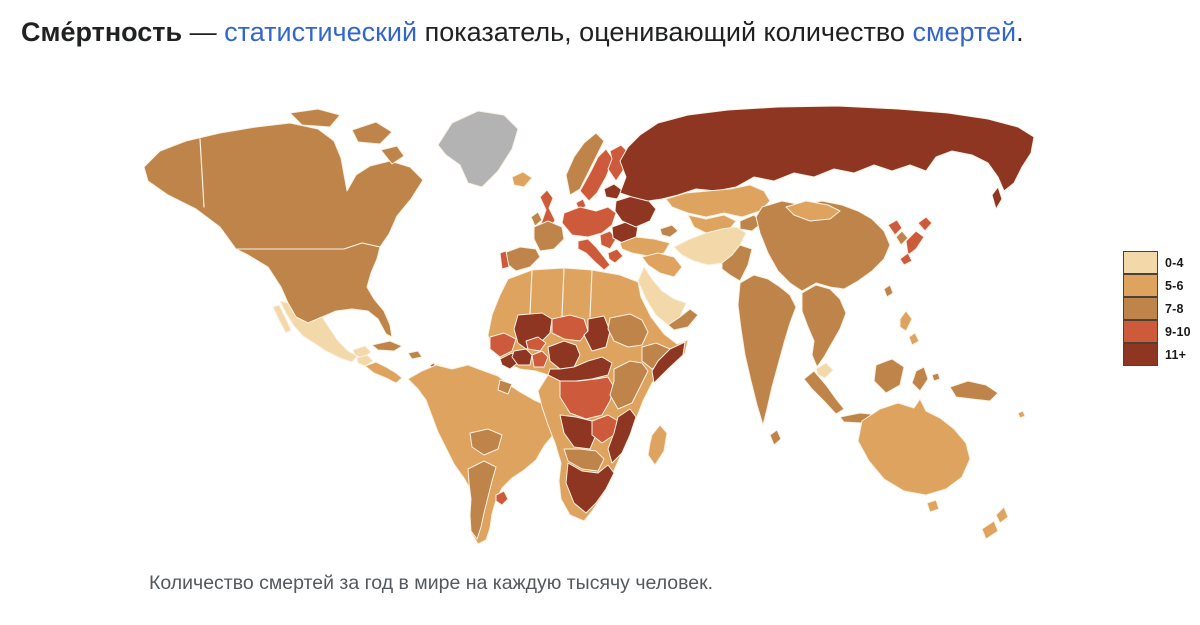 The height and width of the screenshot is (625, 1200). What do you see at coordinates (888, 291) in the screenshot?
I see `taiwan` at bounding box center [888, 291].